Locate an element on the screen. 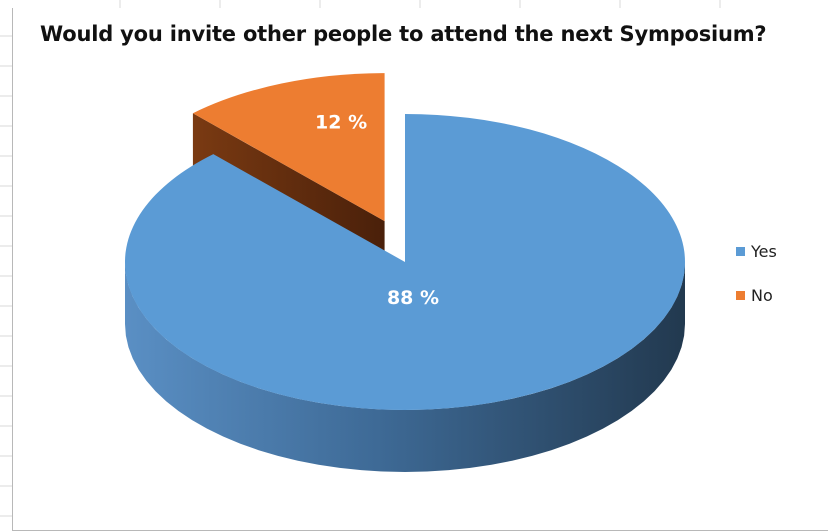 The image size is (829, 532). data-label-no: 12 % is located at coordinates (341, 122).